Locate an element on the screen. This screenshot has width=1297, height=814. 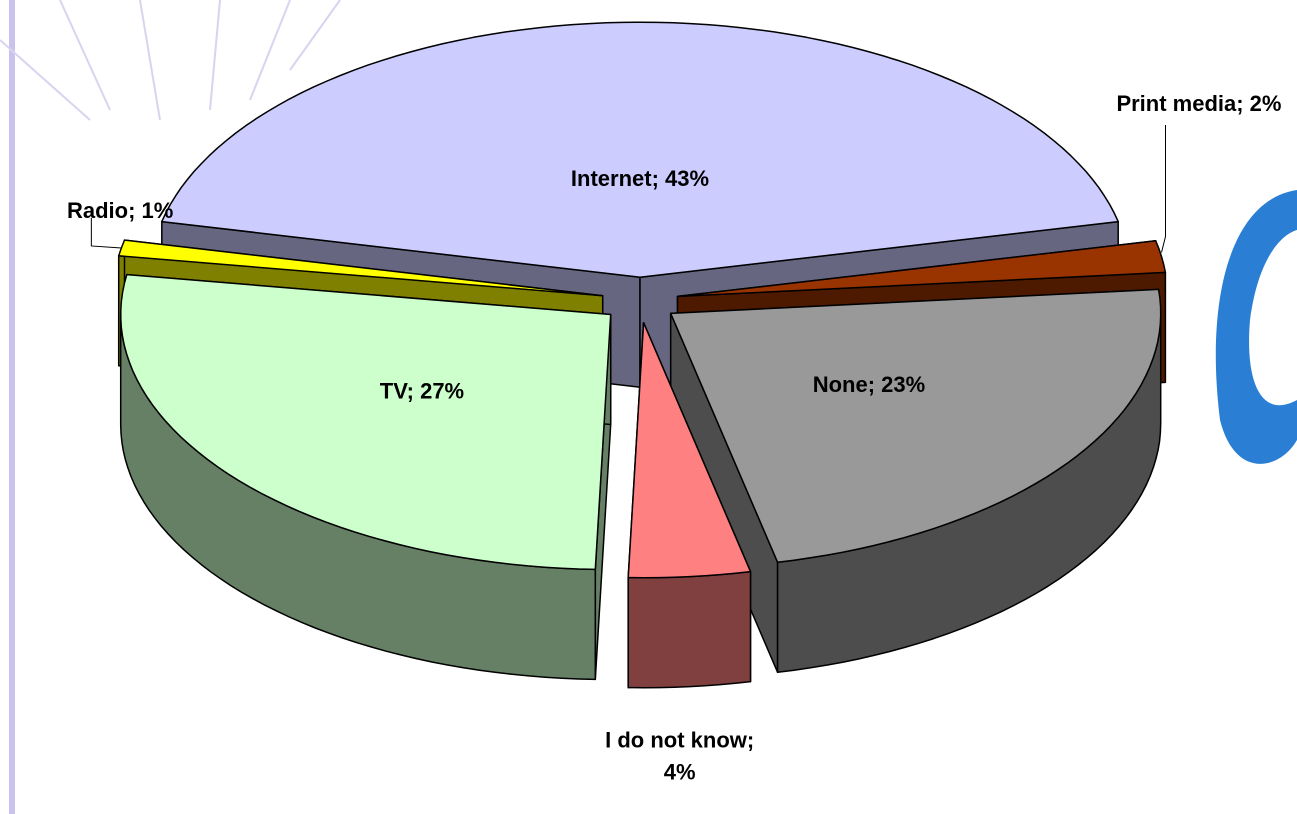
slice is located at coordinates (689, 505).